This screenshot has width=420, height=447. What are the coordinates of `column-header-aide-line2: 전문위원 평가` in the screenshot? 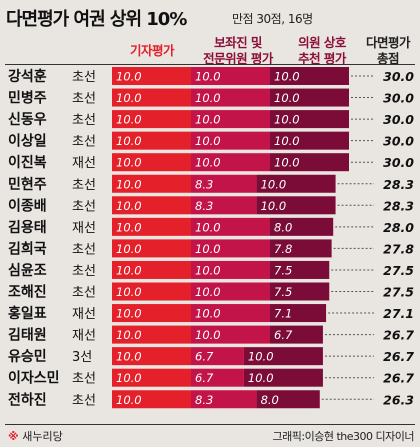 It's located at (238, 58).